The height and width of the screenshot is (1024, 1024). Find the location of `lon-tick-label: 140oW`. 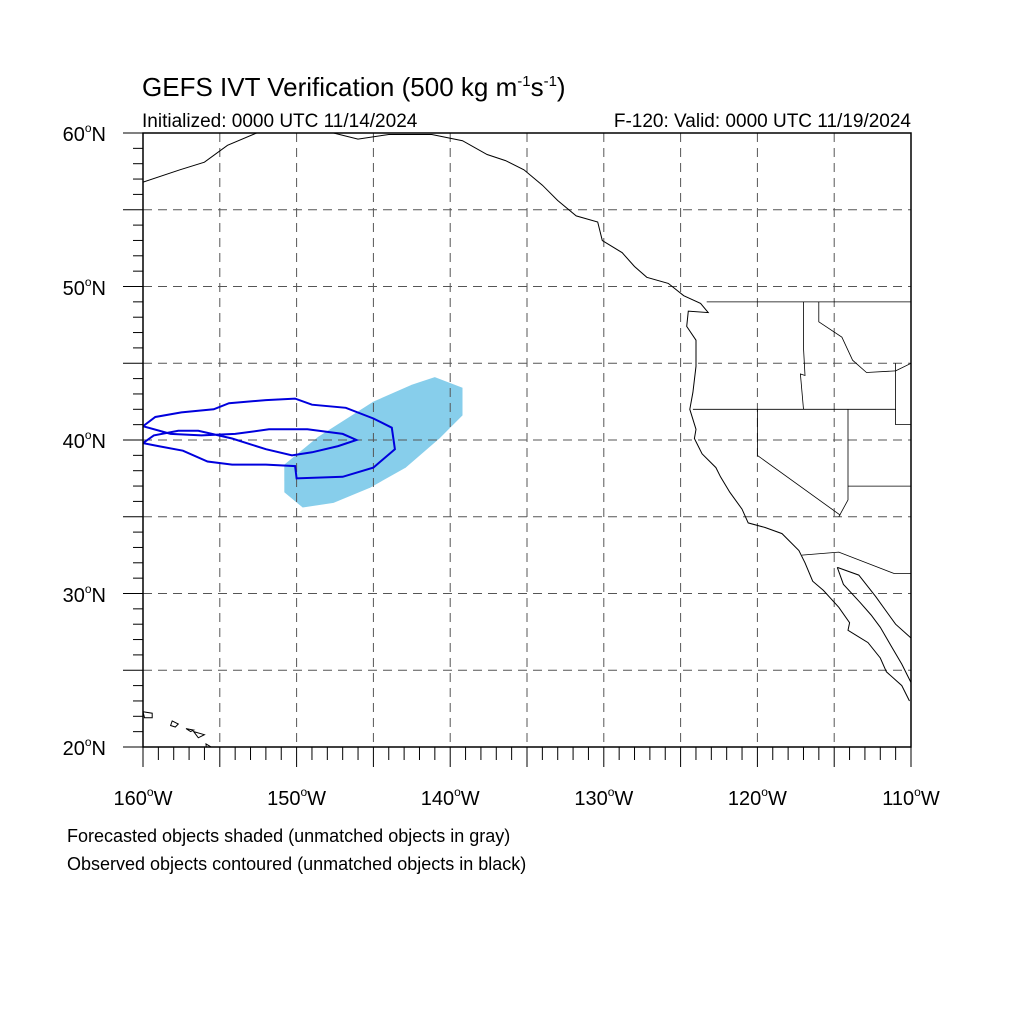

lon-tick-label: 140oW is located at coordinates (450, 797).